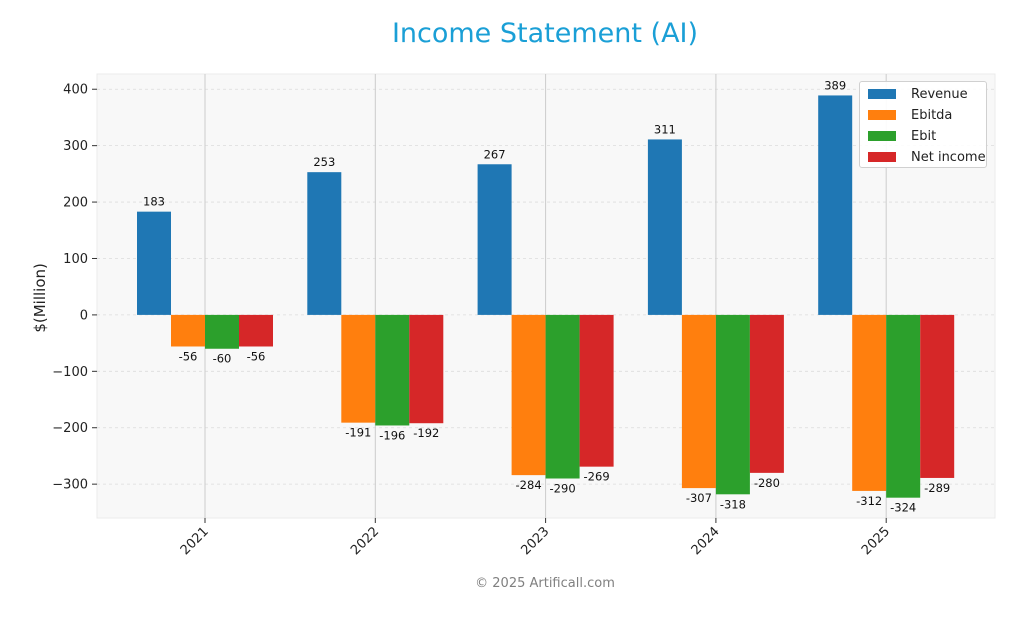  What do you see at coordinates (937, 488) in the screenshot?
I see `bar-value-label: -289` at bounding box center [937, 488].